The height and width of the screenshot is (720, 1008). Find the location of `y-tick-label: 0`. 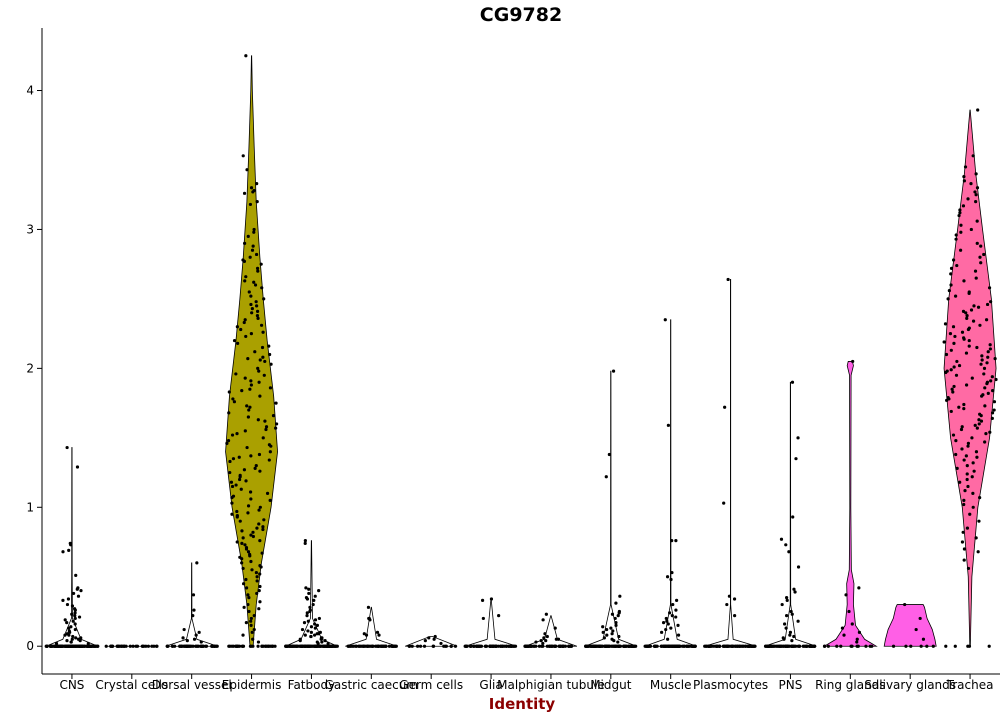

y-tick-label: 0 is located at coordinates (30, 646).